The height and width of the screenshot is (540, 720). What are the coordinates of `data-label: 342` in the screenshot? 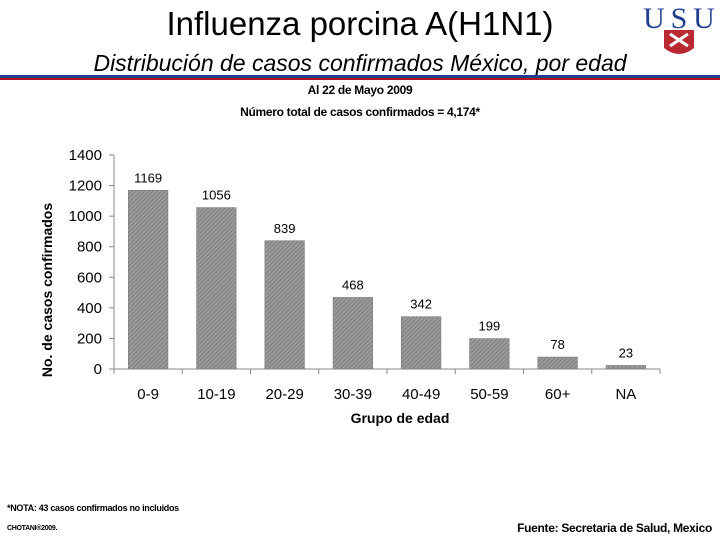 It's located at (421, 304).